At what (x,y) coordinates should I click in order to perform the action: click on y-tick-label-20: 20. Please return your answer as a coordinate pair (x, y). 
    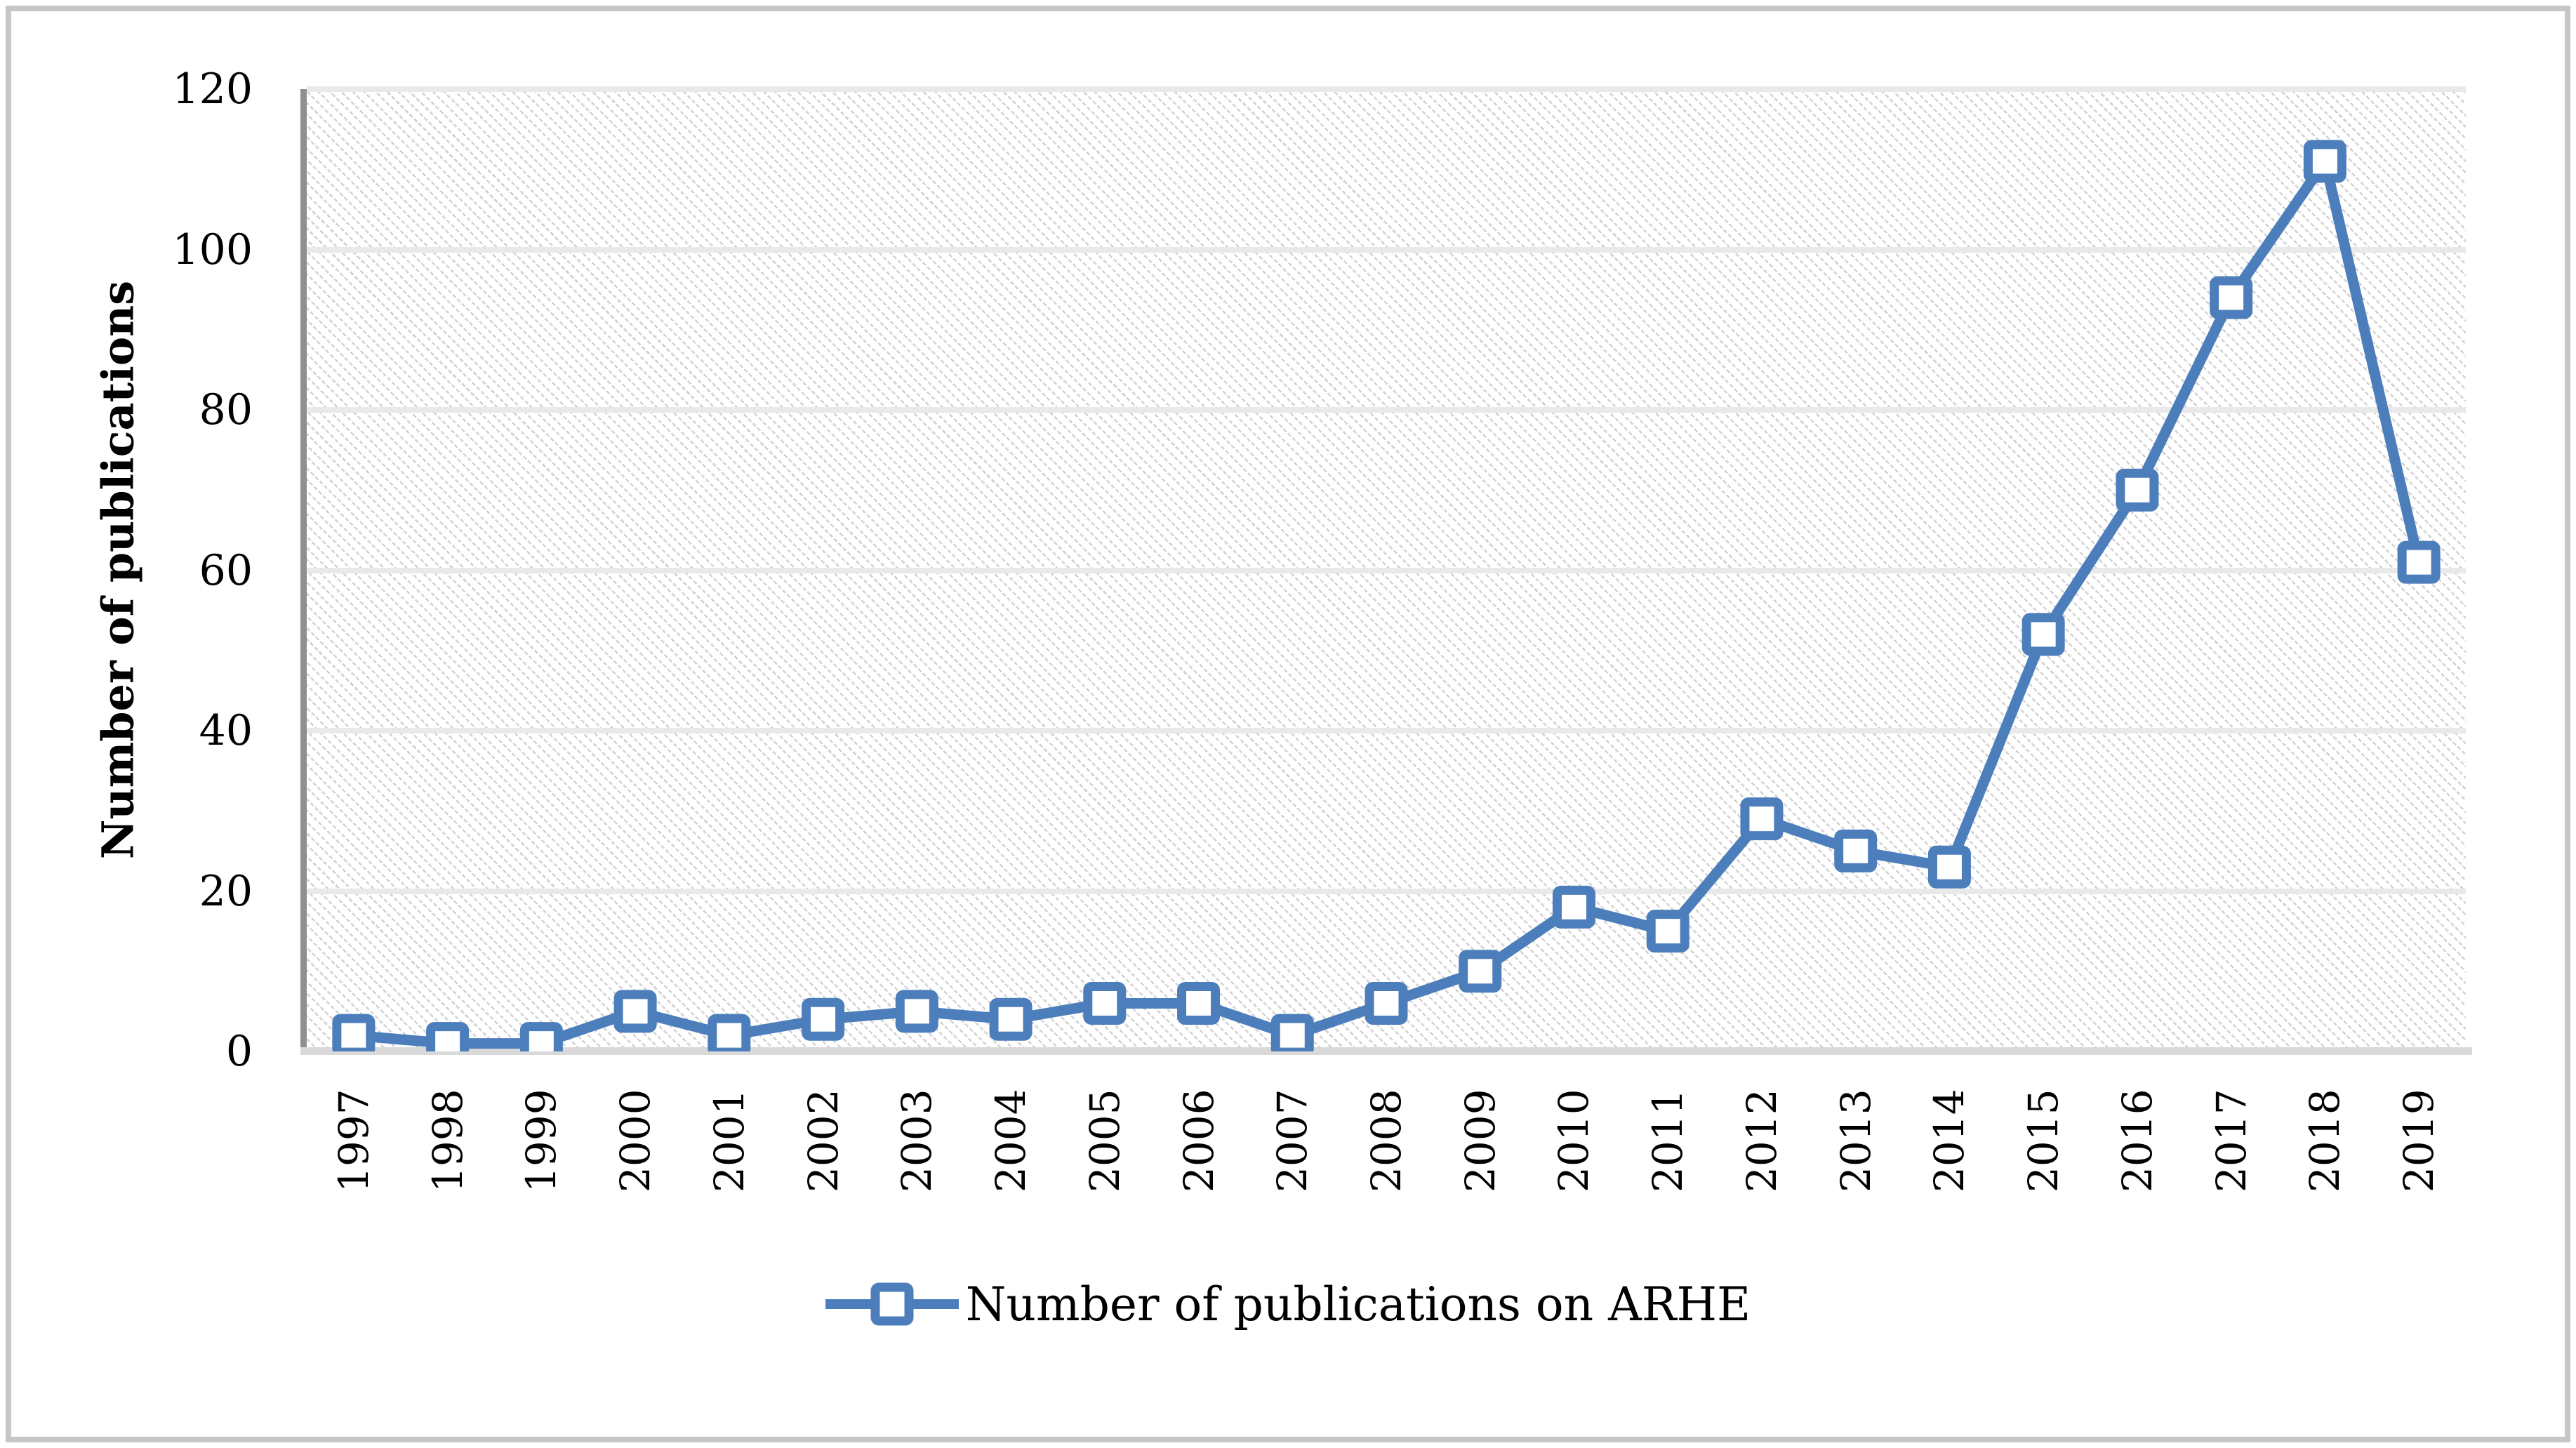
    Looking at the image, I should click on (226, 891).